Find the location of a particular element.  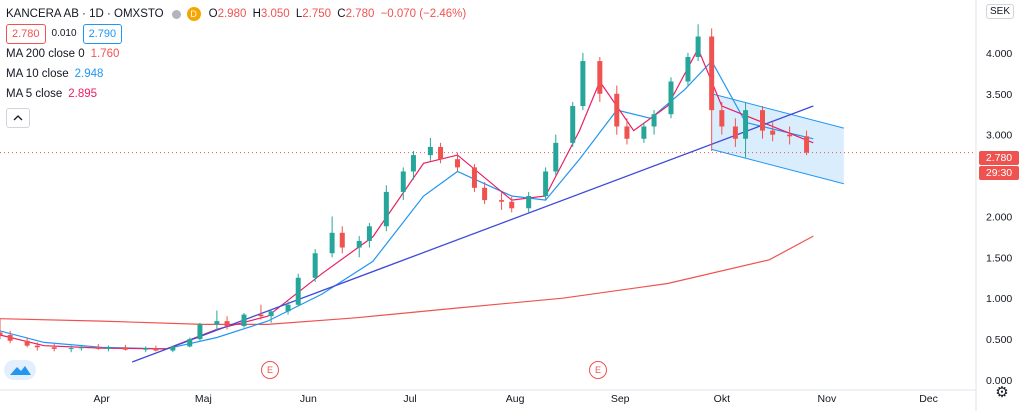

y-tick-label: 3.000 is located at coordinates (999, 136).